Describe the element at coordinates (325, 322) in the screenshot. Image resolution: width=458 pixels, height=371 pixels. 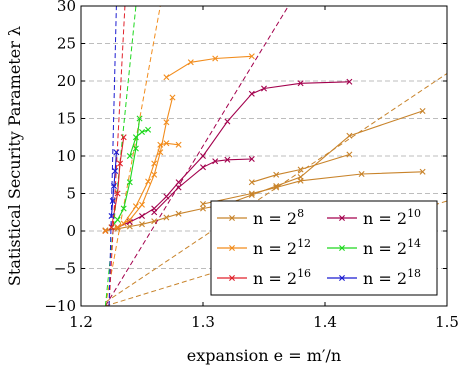
I see `x-tick-label: 1.4` at that location.